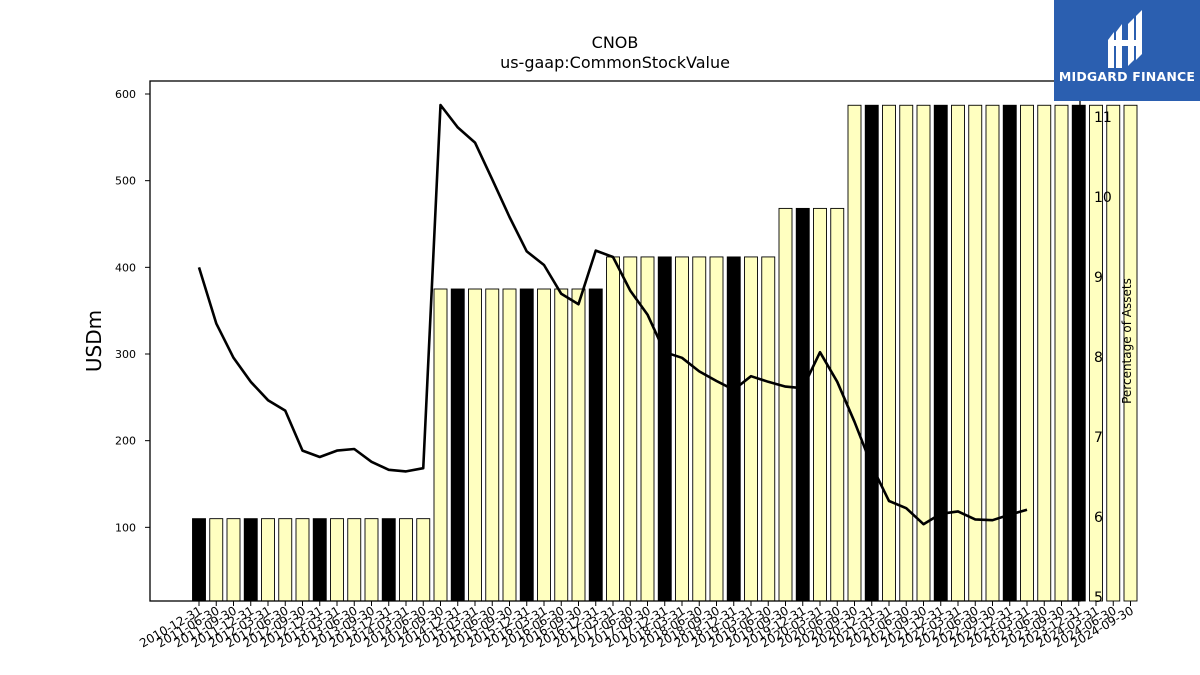 This screenshot has height=675, width=1200. Describe the element at coordinates (1127, 76) in the screenshot. I see `brand-name: MIDGARD FINANCE` at that location.